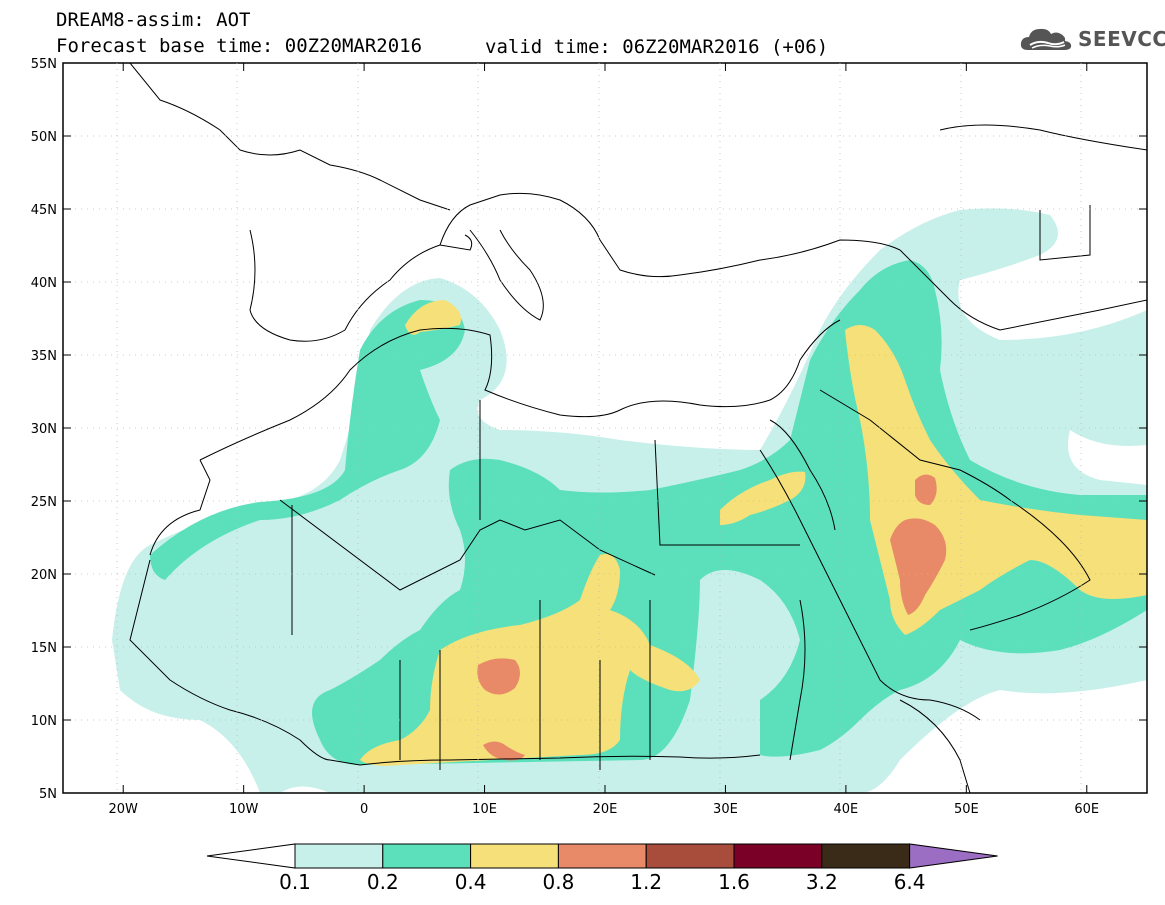 The width and height of the screenshot is (1165, 905). I want to click on lon-label: 0, so click(364, 809).